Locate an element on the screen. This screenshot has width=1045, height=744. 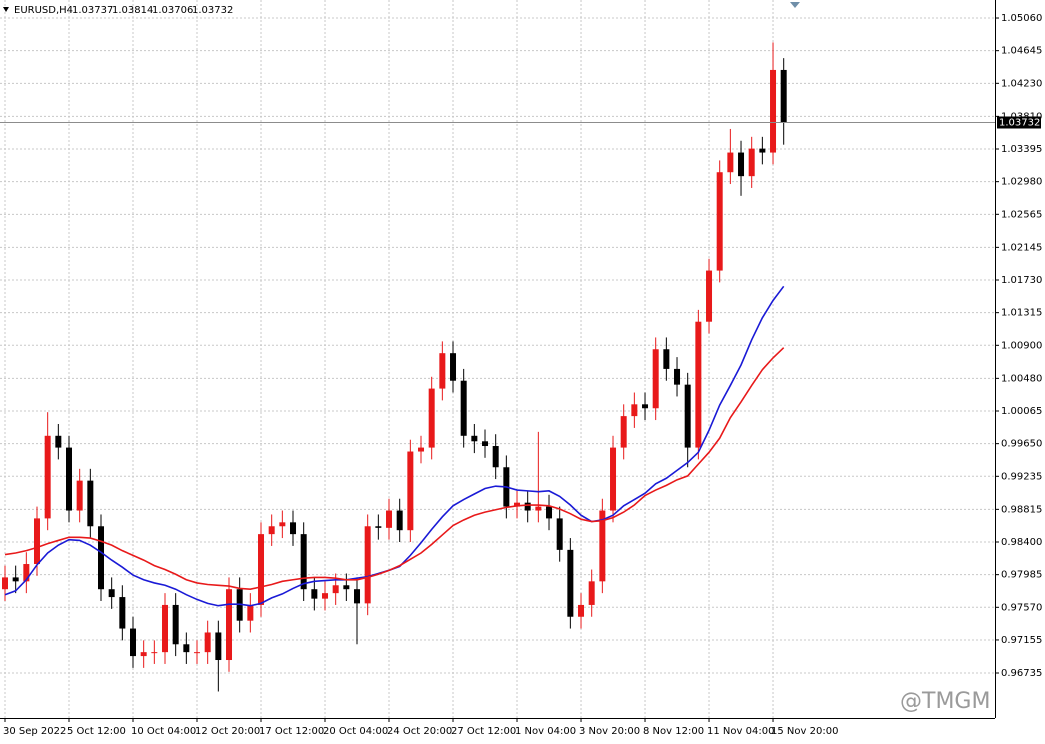
y-tick-label: 0.97570 is located at coordinates (1021, 607).